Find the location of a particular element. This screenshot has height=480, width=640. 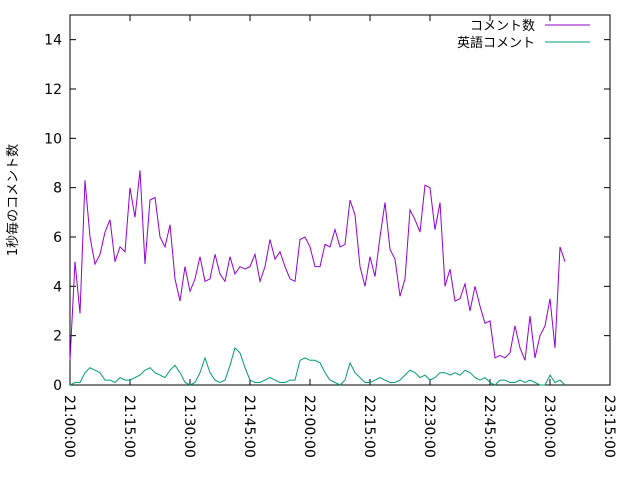

y-tick-label: 2 is located at coordinates (57, 337).